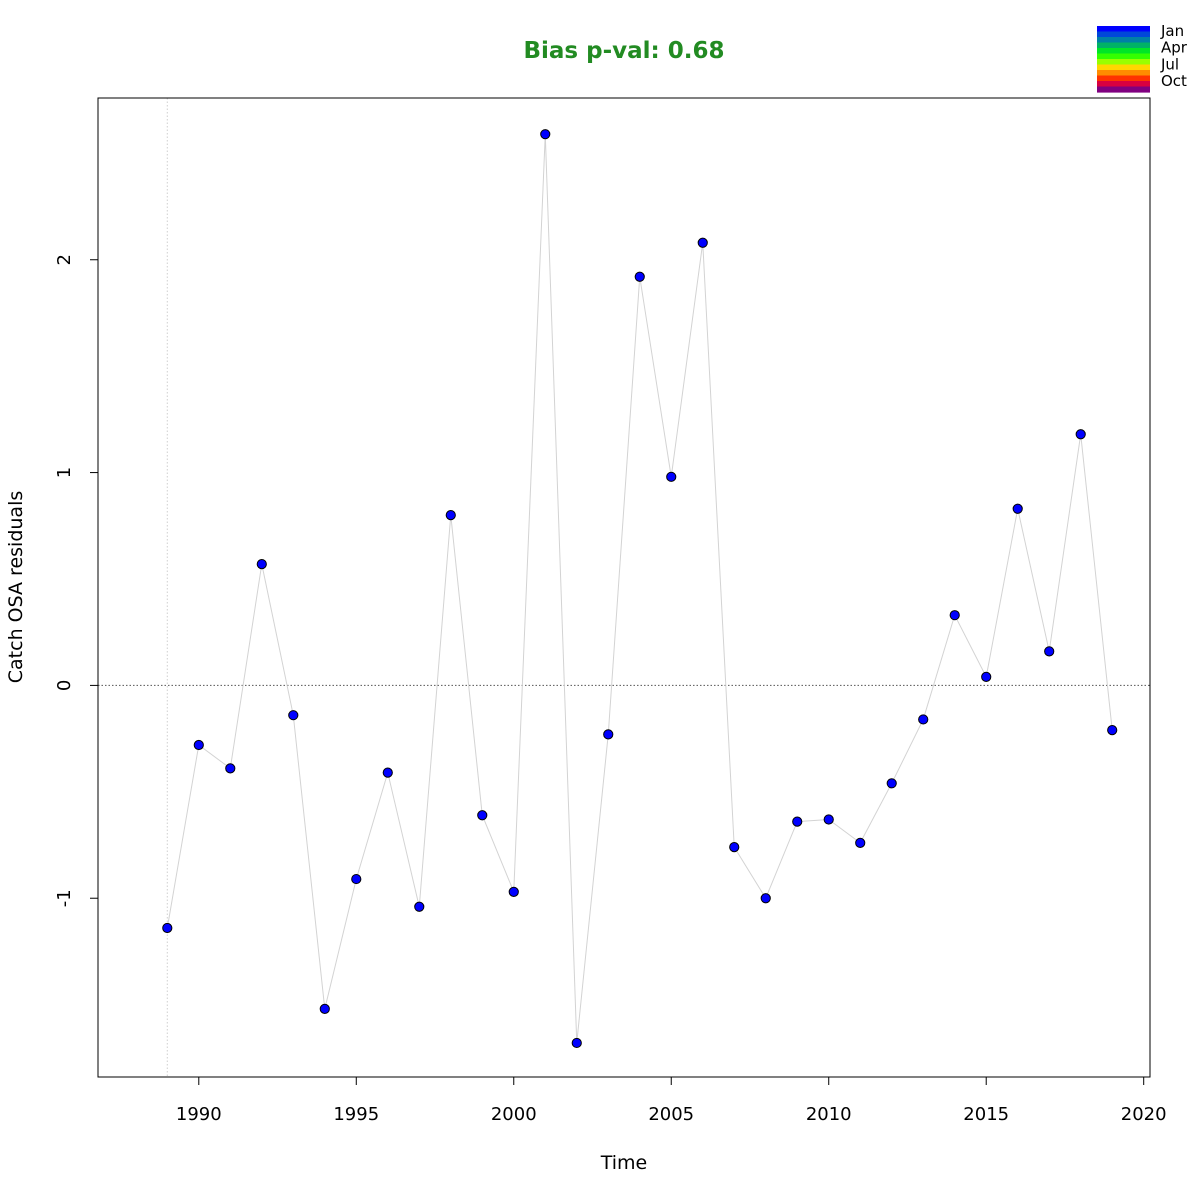  Describe the element at coordinates (1169, 64) in the screenshot. I see `legend-label: Jul` at that location.